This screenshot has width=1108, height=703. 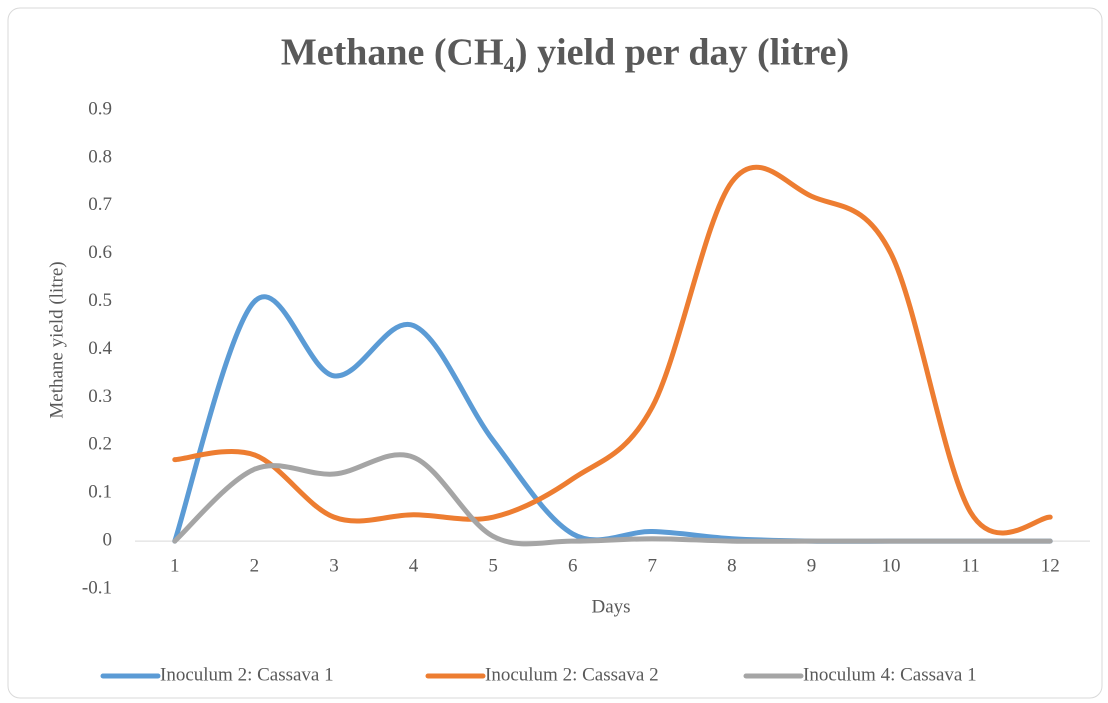 I want to click on legend-label: Inoculum 2: Cassava 2, so click(x=572, y=674).